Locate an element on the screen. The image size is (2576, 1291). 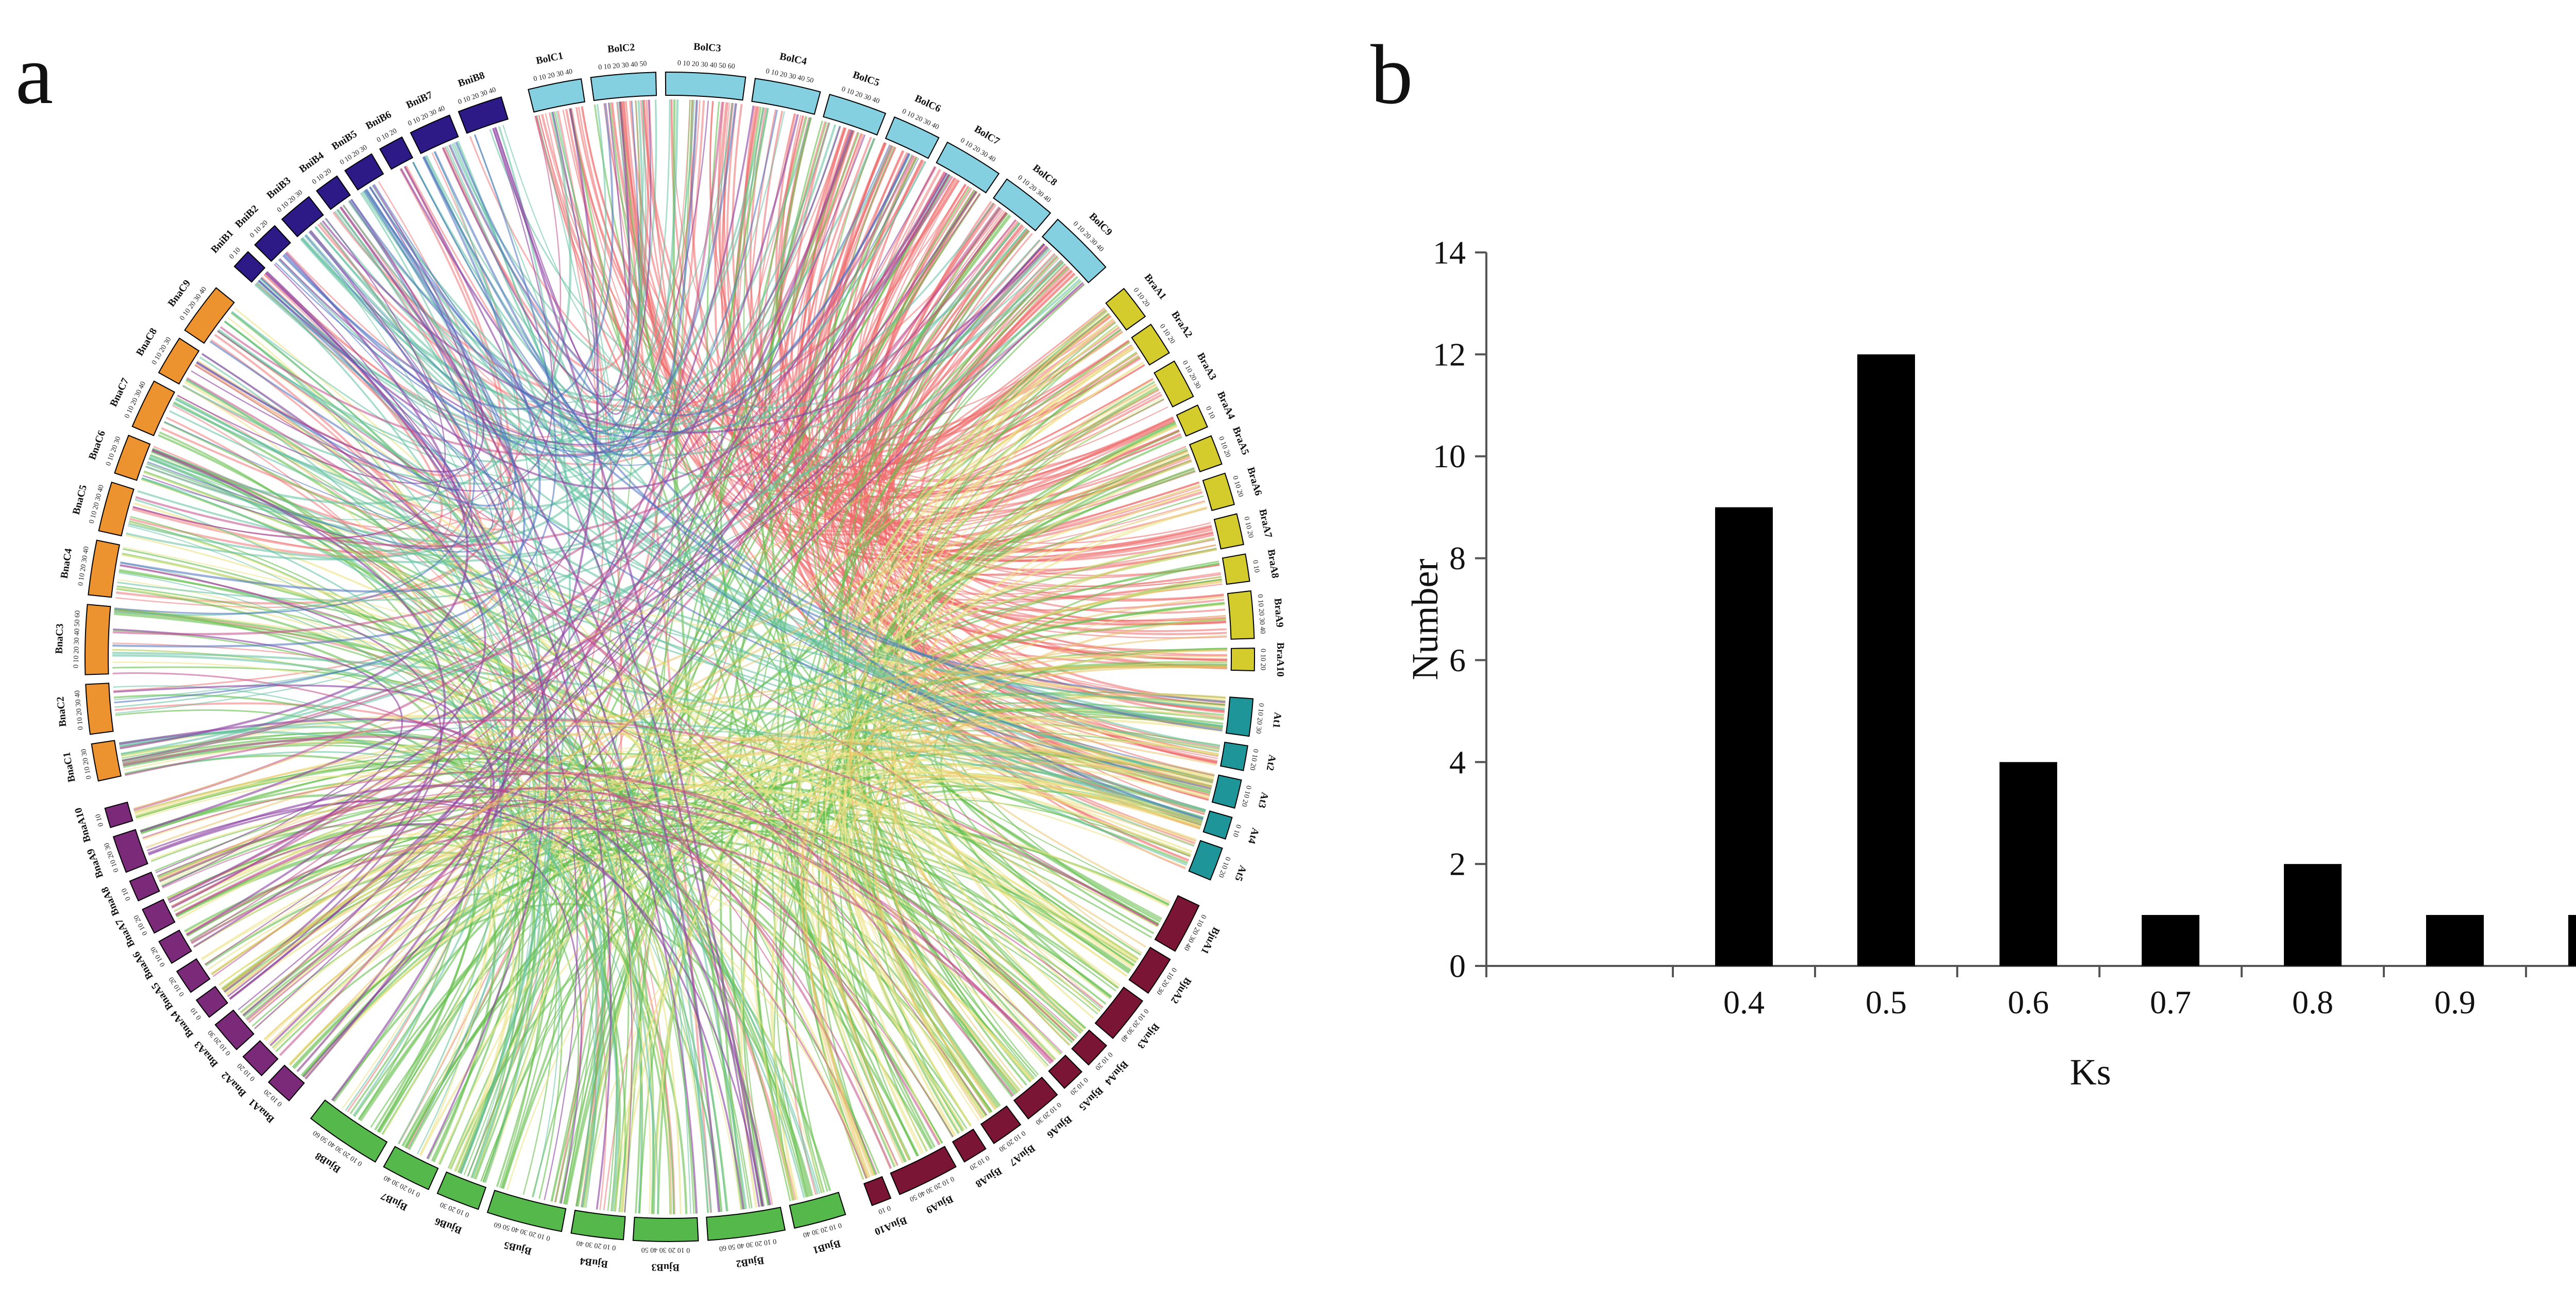
label-bnib4: BniB4 is located at coordinates (311, 163).